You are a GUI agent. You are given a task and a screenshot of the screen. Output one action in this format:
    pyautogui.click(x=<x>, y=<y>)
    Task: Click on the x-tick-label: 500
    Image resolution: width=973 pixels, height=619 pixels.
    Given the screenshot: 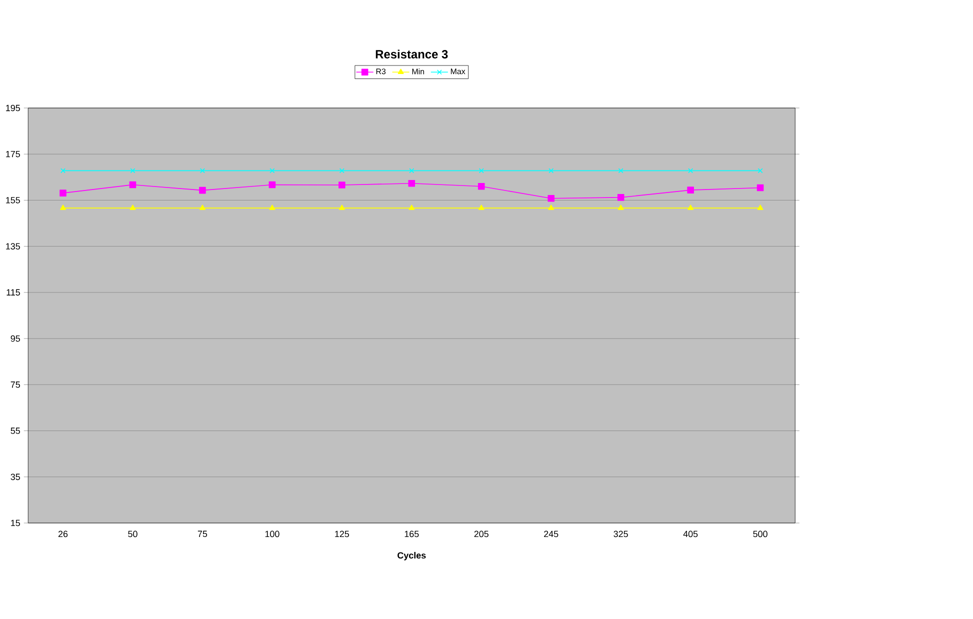 What is the action you would take?
    pyautogui.click(x=760, y=534)
    